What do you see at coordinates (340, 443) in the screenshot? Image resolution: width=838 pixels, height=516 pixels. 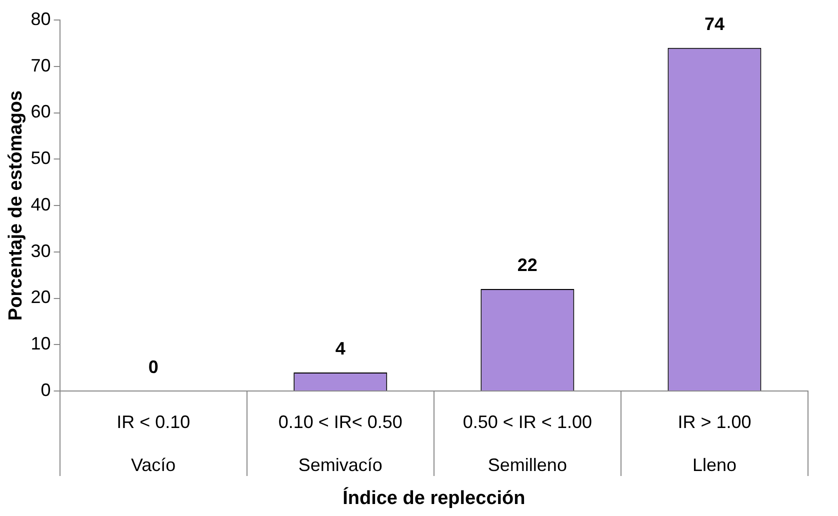 I see `category-label: 0.10 < IR< 0.50 Semivacío` at bounding box center [340, 443].